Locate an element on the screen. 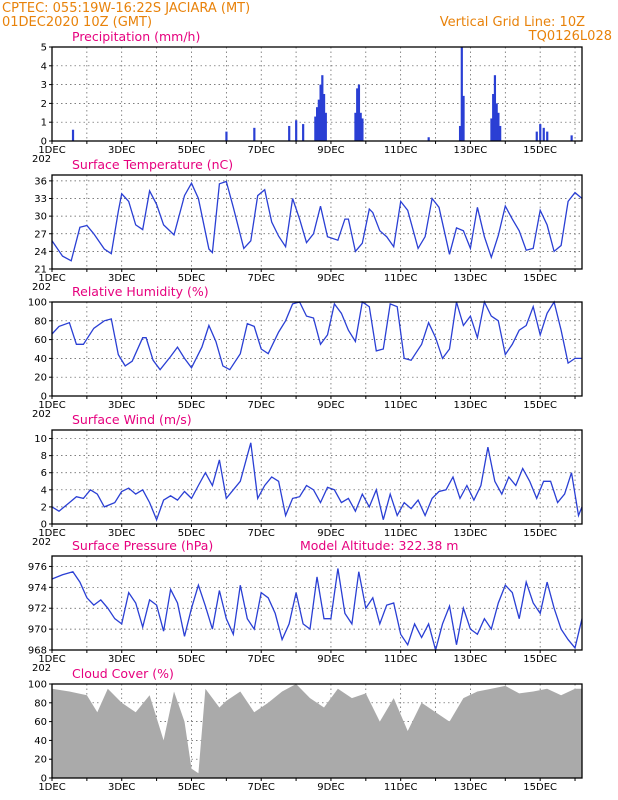  wind-year-label: 202 is located at coordinates (41, 542).